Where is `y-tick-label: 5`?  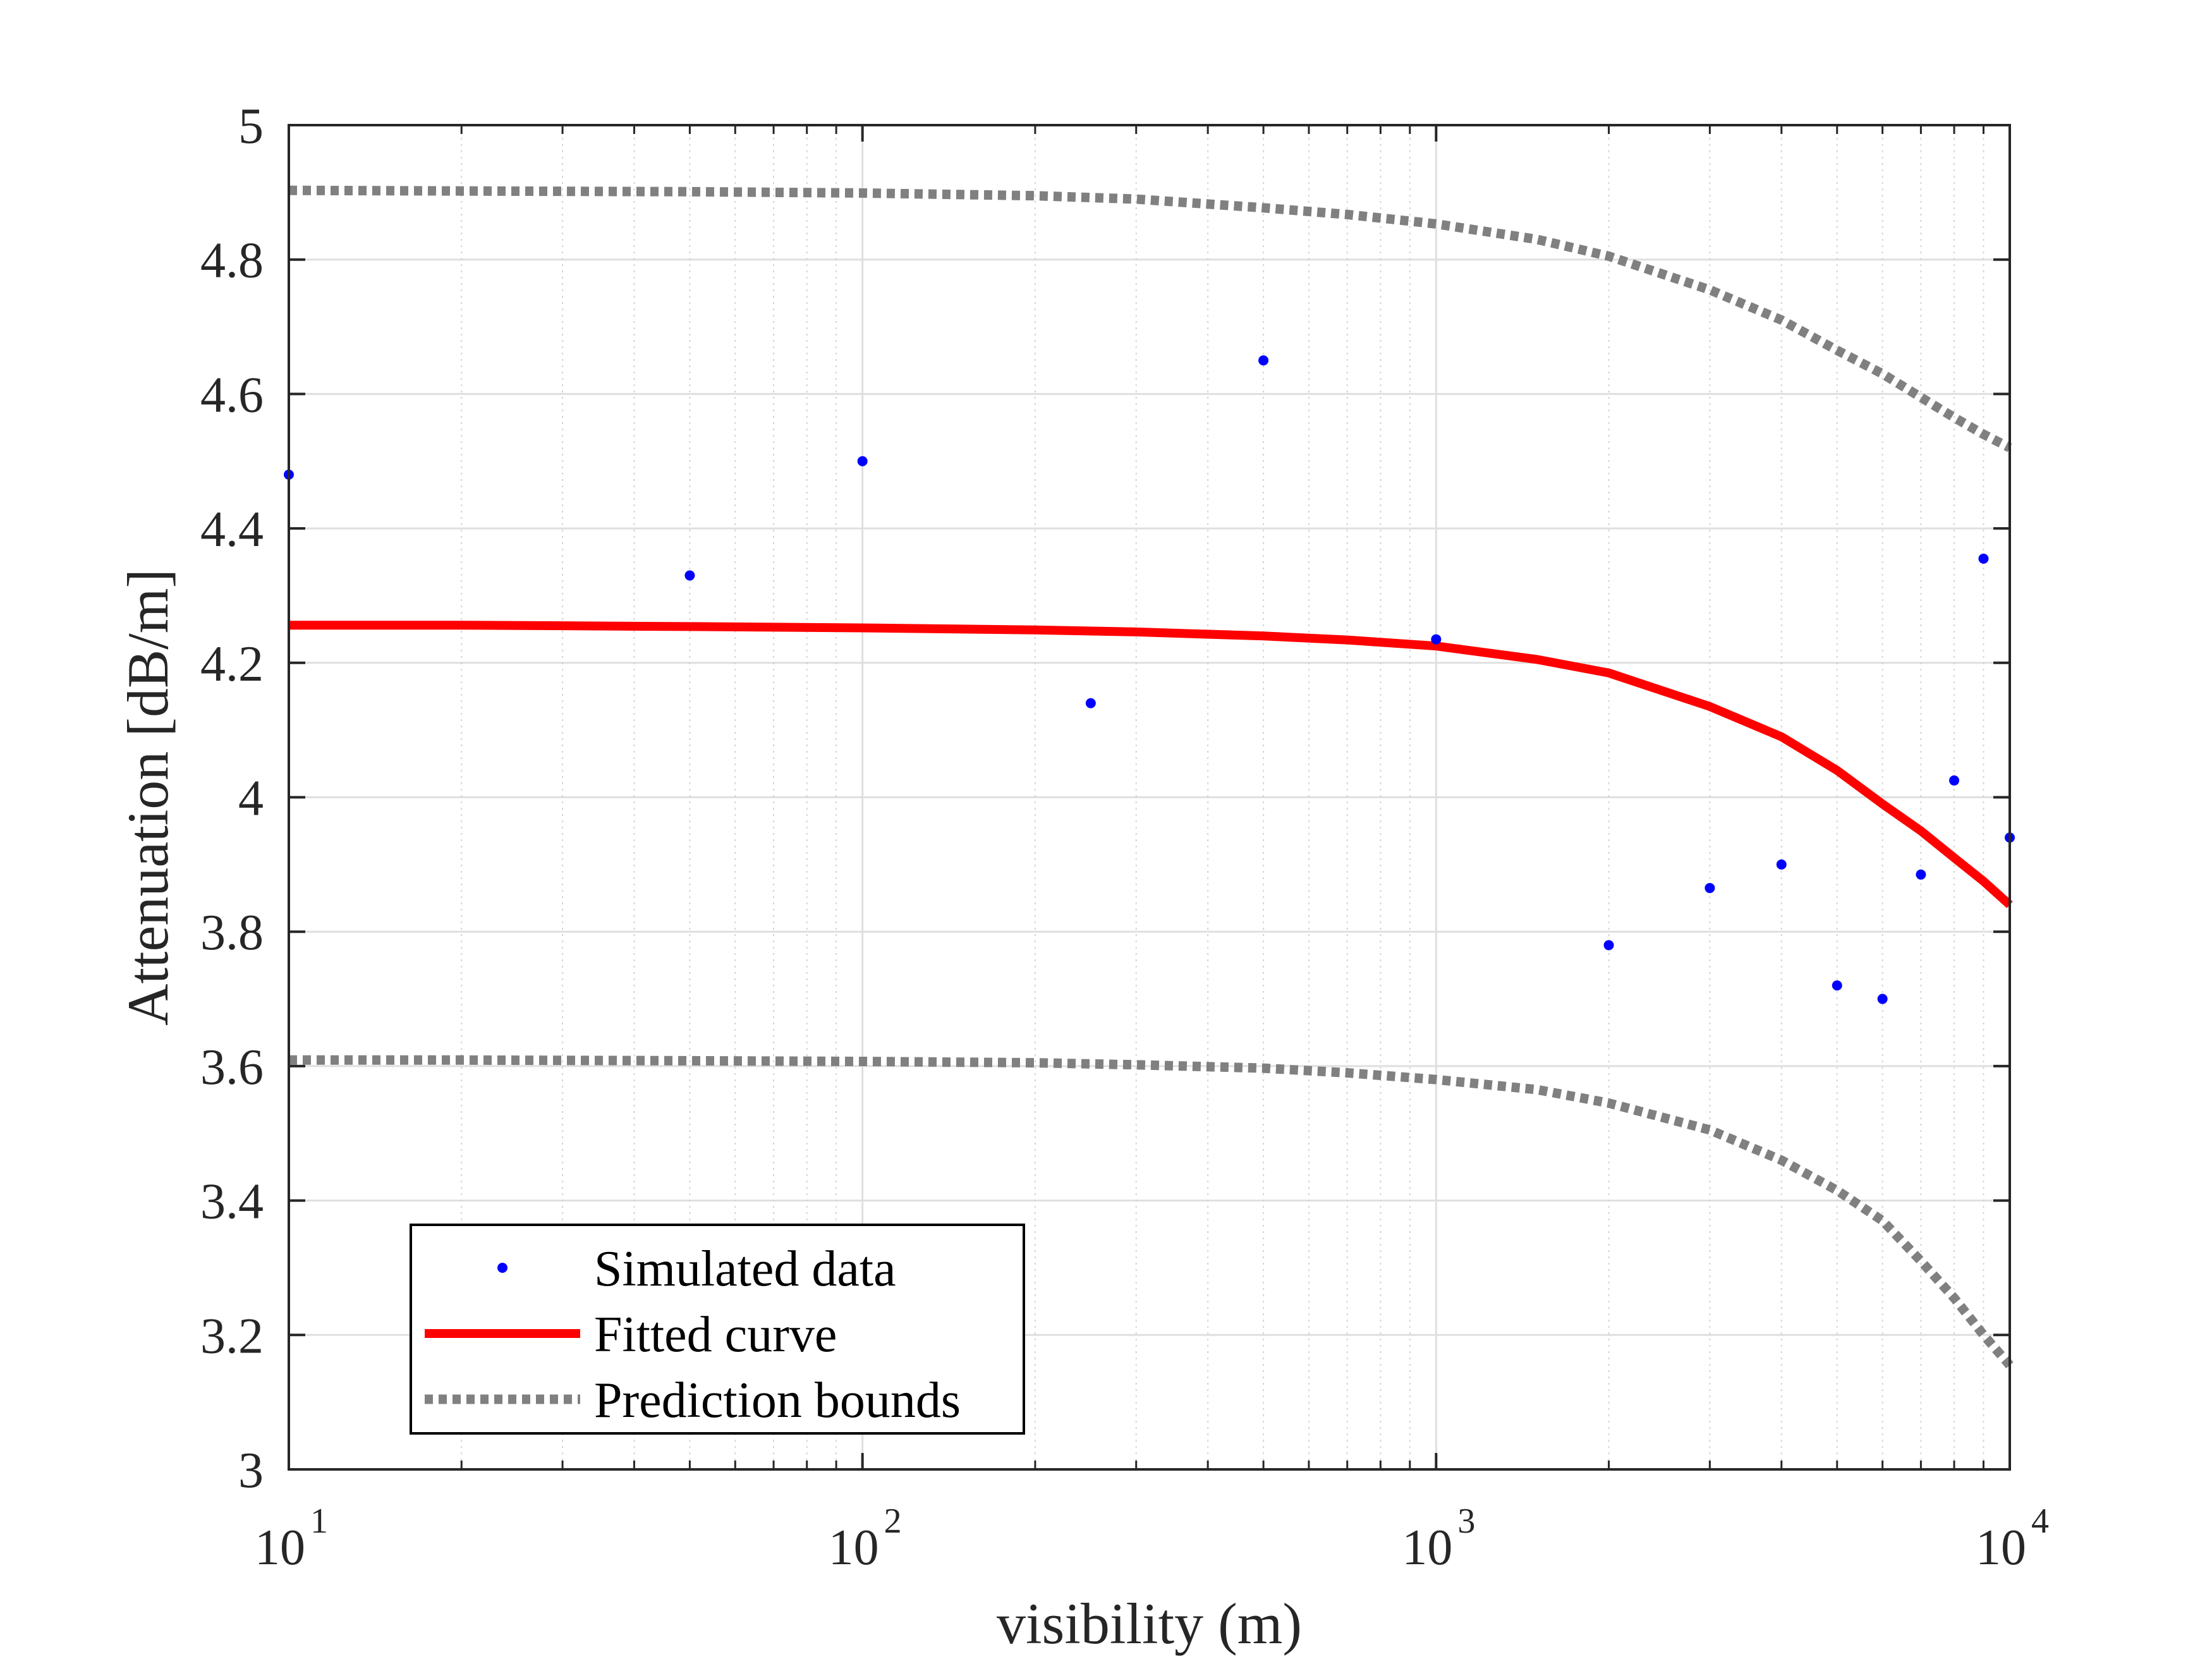 y-tick-label: 5 is located at coordinates (251, 126).